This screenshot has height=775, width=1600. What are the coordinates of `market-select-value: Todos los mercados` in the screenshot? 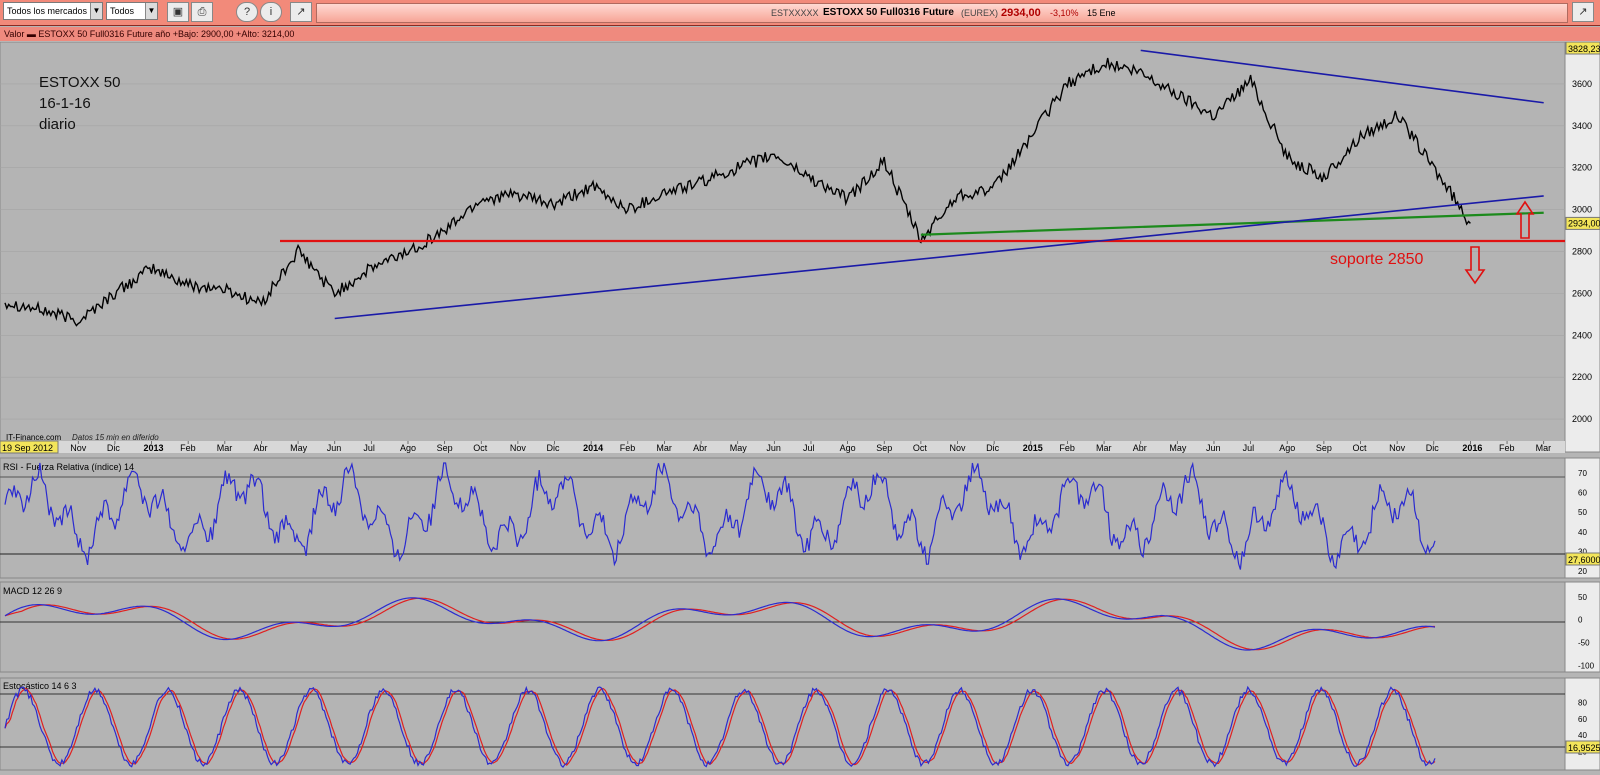 It's located at (47, 11).